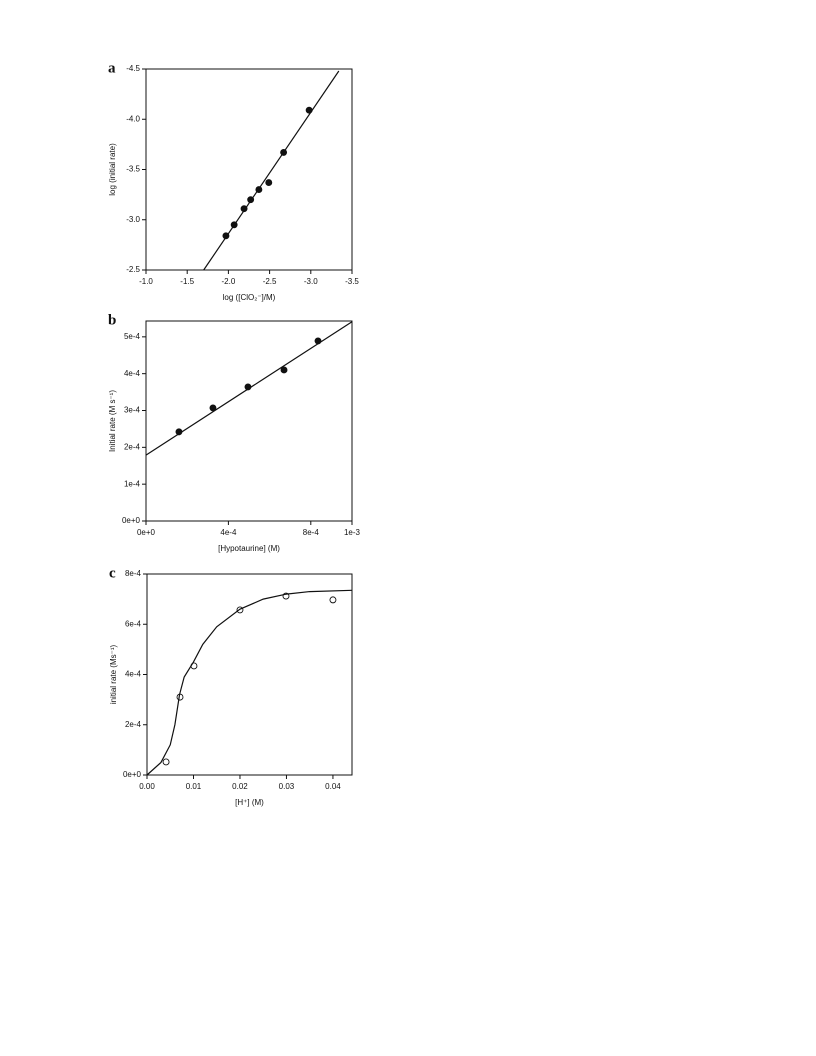 This screenshot has width=816, height=1056. I want to click on panel-label: b, so click(112, 320).